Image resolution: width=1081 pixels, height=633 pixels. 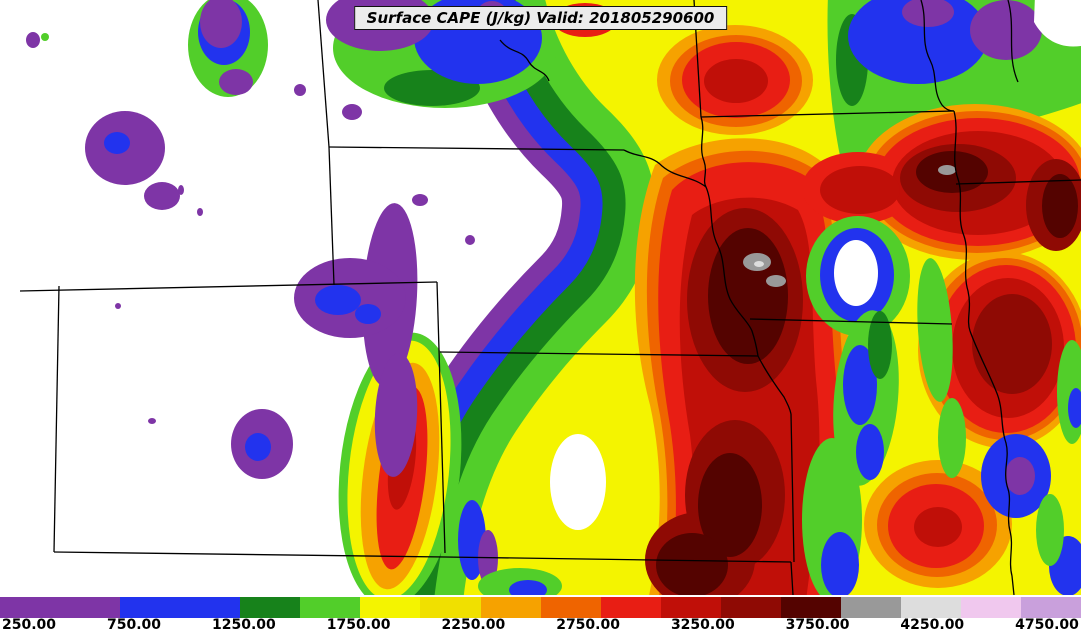 I want to click on colorbar-tick-label: 3250.00, so click(x=702, y=625).